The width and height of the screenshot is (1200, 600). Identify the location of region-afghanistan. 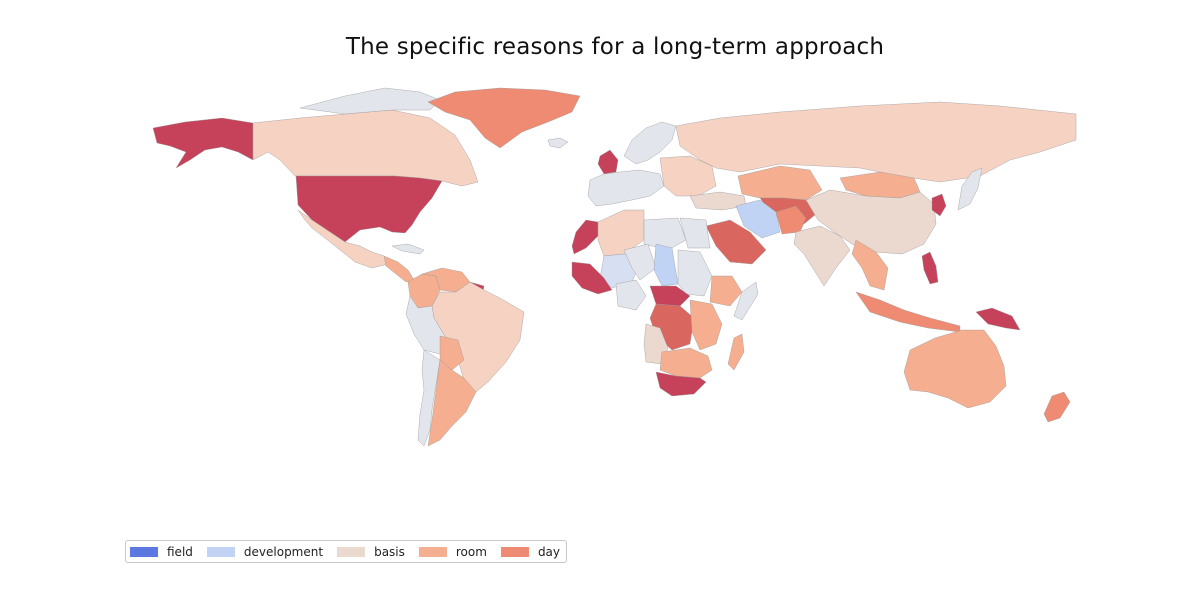
(791, 220).